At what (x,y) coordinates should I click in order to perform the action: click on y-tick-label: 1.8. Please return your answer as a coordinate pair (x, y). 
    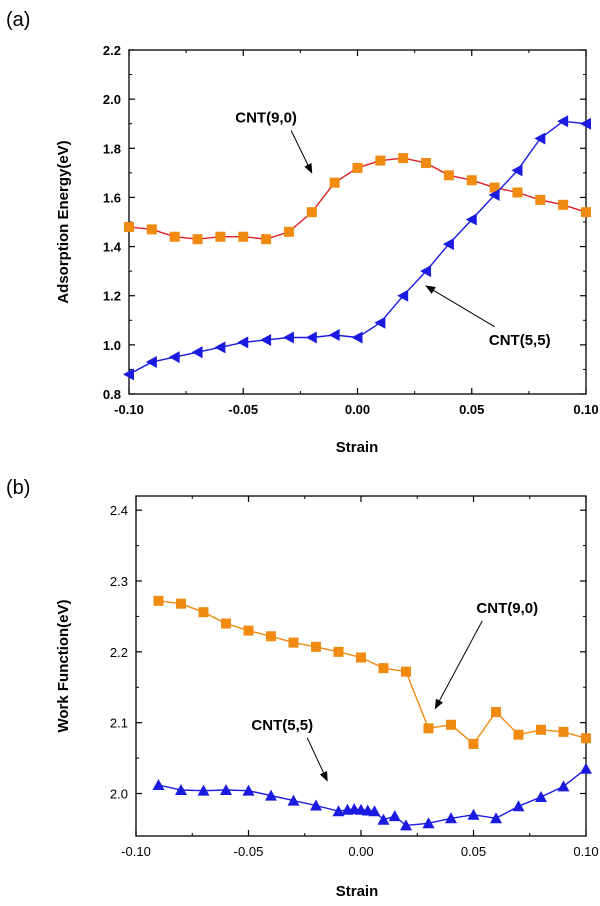
    Looking at the image, I should click on (112, 148).